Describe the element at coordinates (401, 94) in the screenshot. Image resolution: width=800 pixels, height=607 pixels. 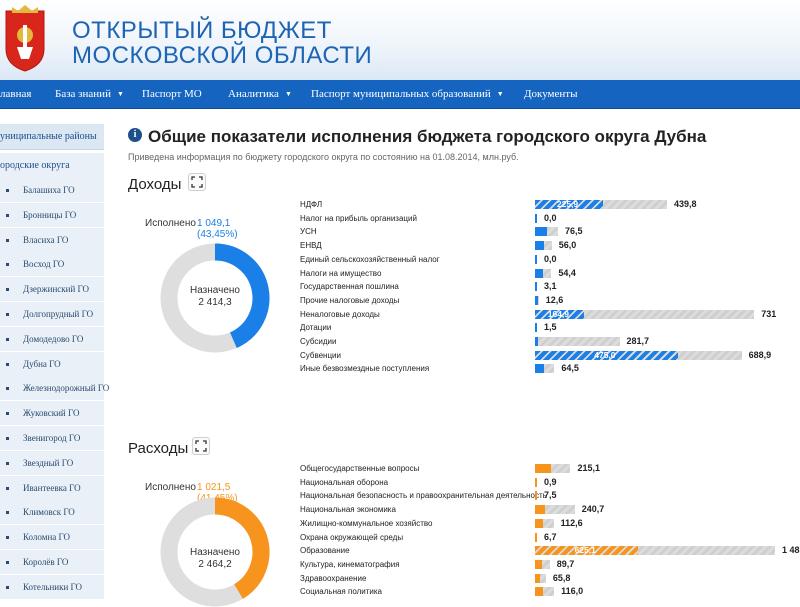
I see `nav-item-label: Паспорт муниципальных образований` at that location.